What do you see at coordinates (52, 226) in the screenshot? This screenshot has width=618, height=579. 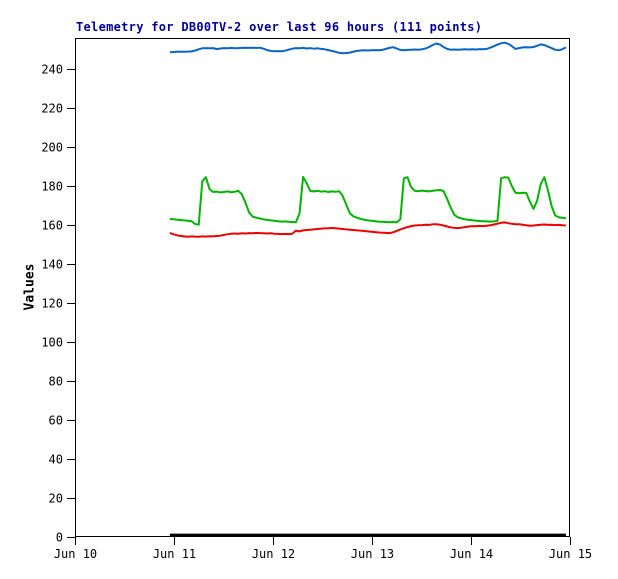 I see `y-tick-label: 160` at bounding box center [52, 226].